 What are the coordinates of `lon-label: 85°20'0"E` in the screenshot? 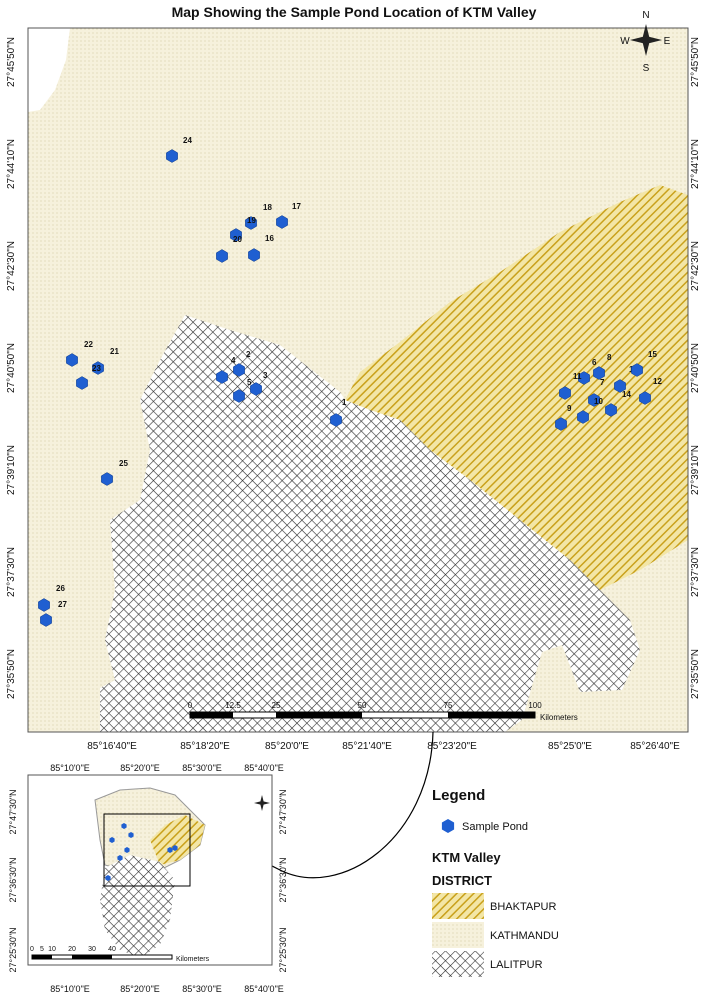 It's located at (287, 746).